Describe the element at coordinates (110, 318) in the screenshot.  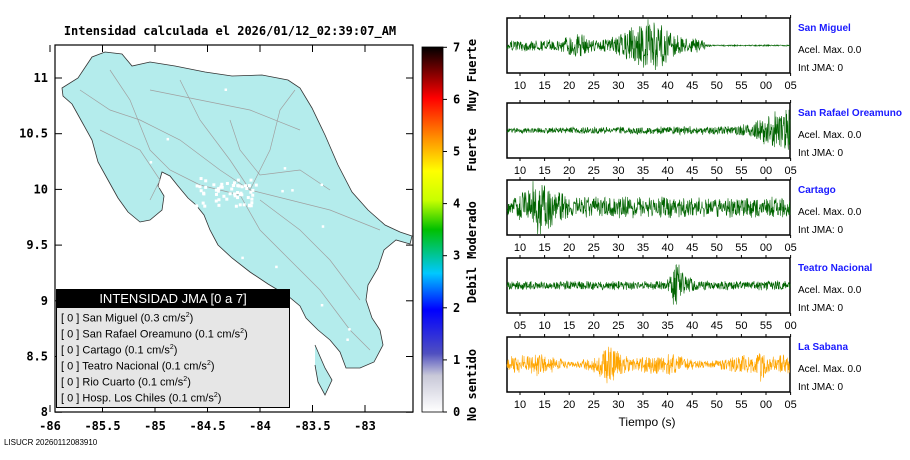
I see `legend-station-name: San Miguel` at that location.